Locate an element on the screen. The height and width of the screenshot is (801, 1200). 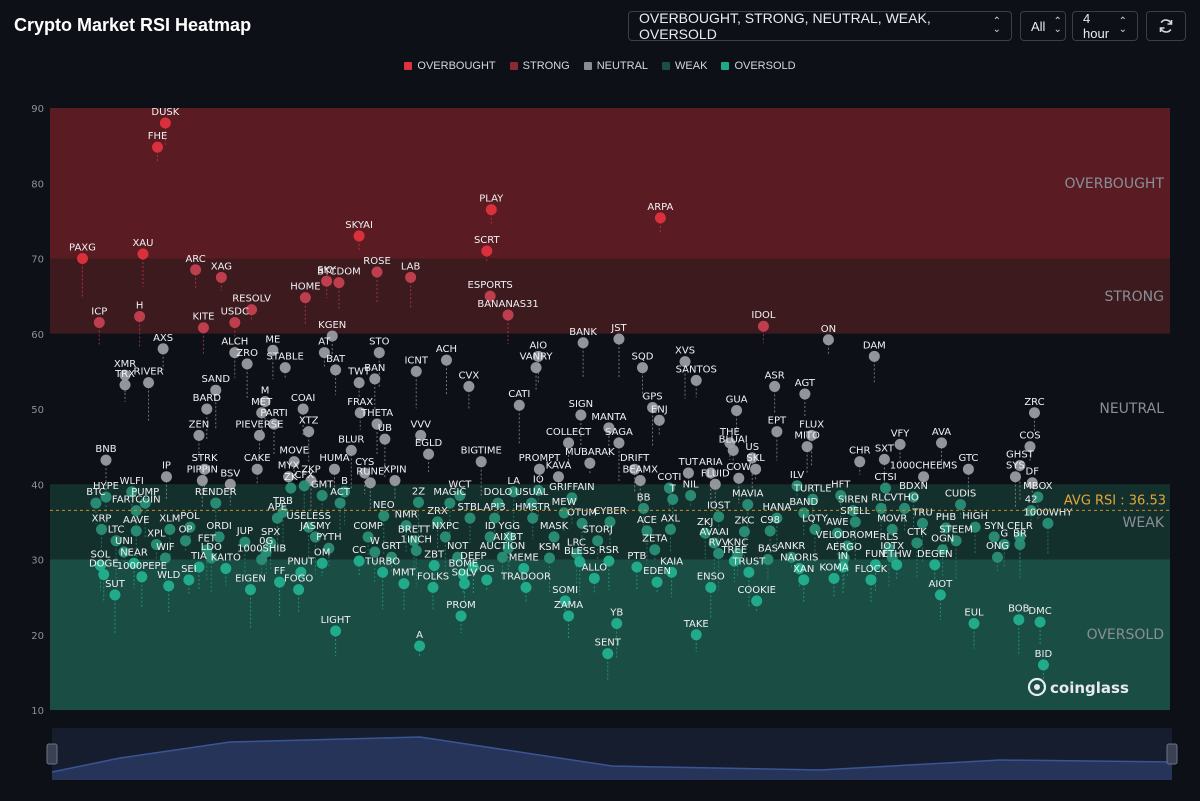
refresh-button is located at coordinates (1166, 26).